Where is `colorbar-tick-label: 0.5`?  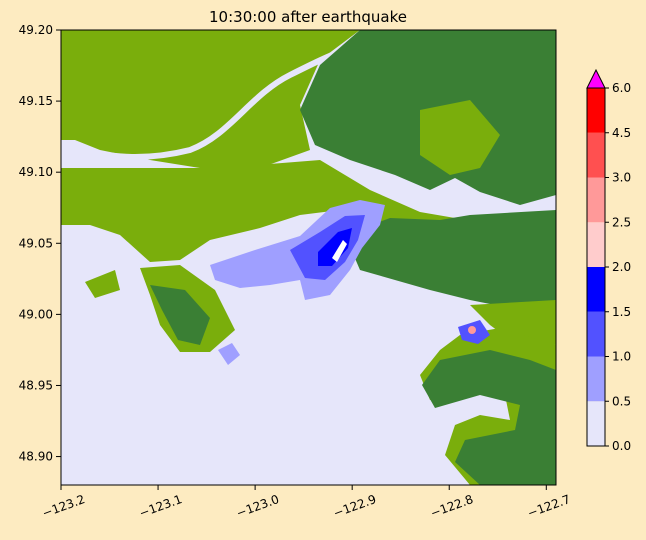
colorbar-tick-label: 0.5 is located at coordinates (621, 401).